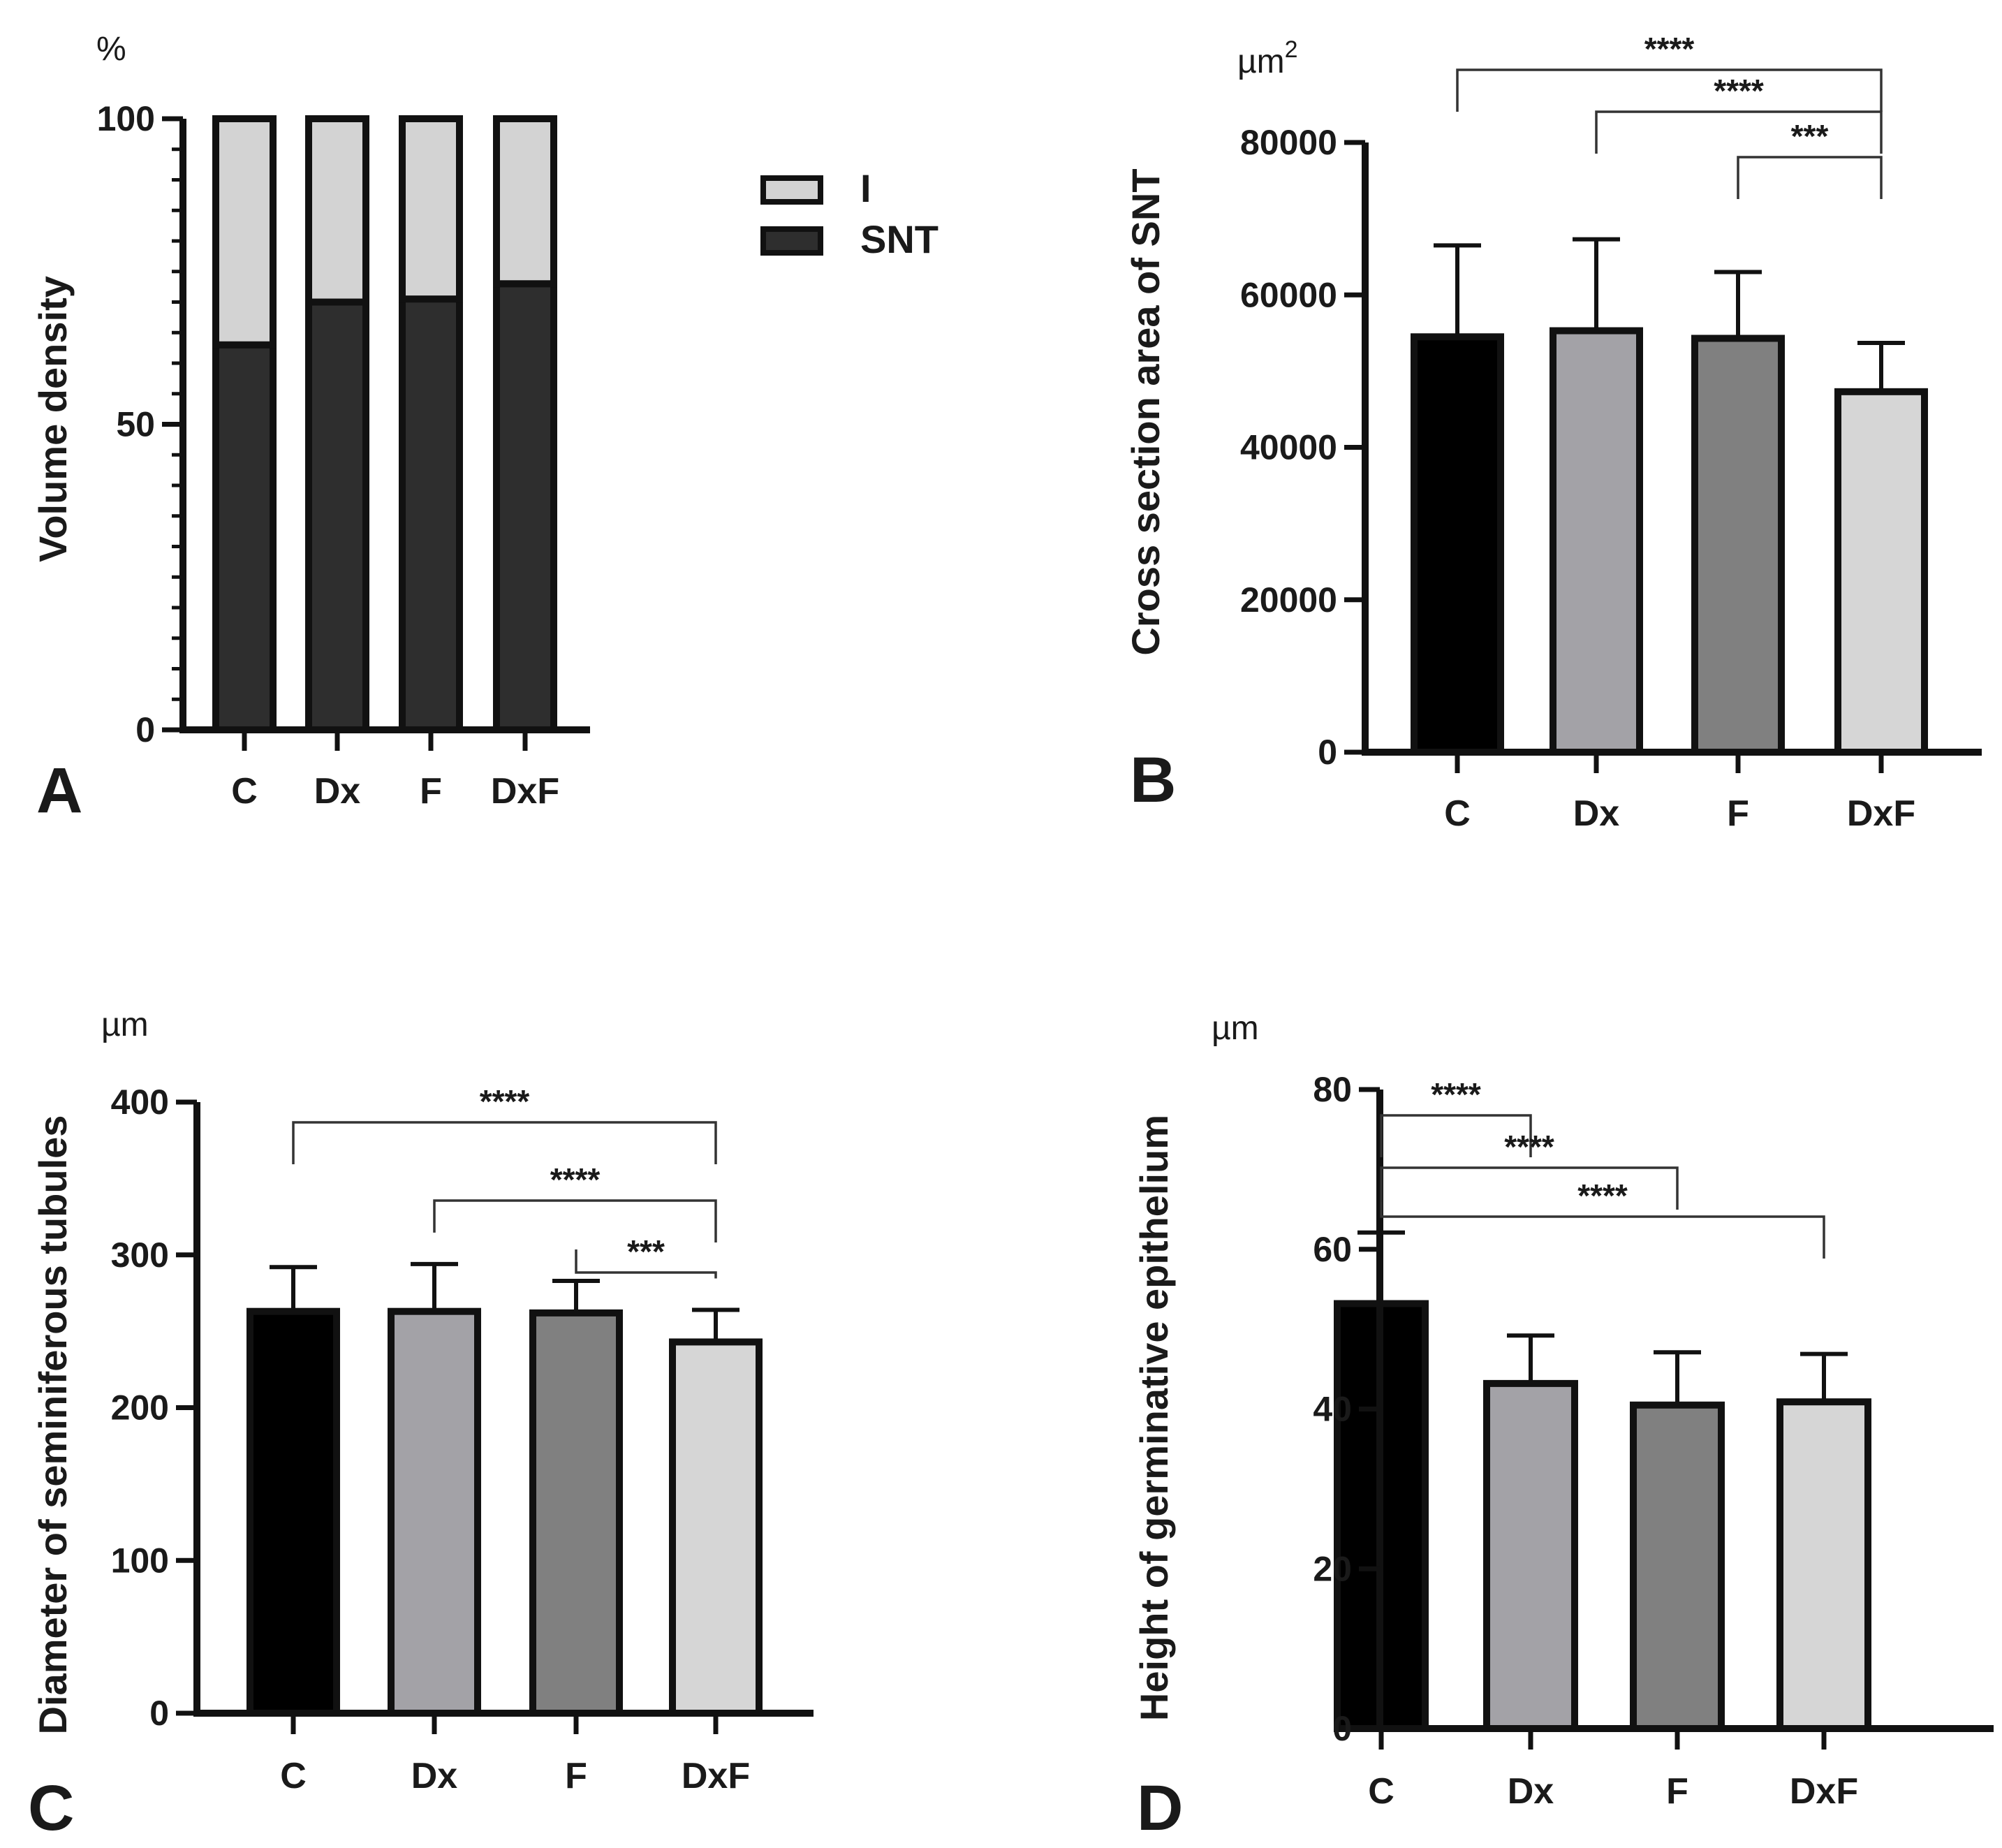 Image resolution: width=2002 pixels, height=1848 pixels. I want to click on bar-i-dxf, so click(525, 201).